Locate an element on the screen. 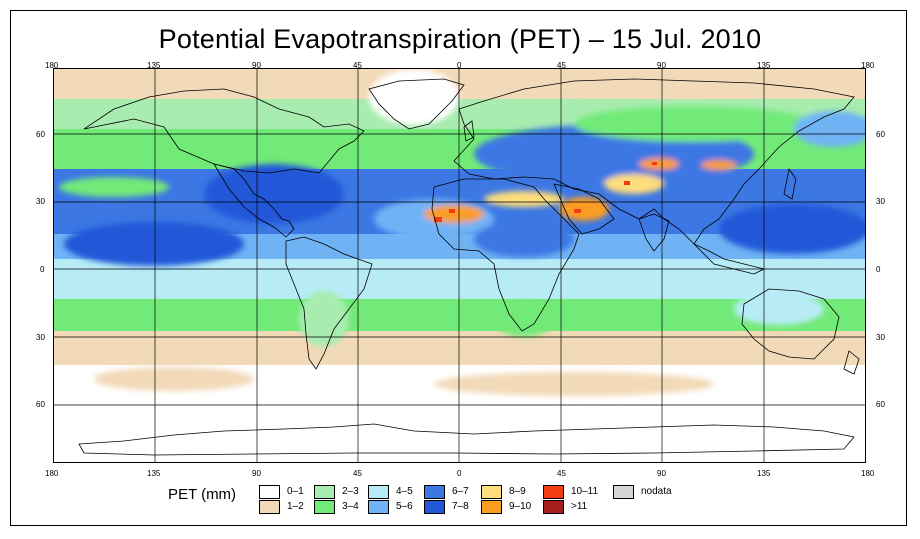 The width and height of the screenshot is (920, 539). patch-north-pacific-lightblue is located at coordinates (829, 129).